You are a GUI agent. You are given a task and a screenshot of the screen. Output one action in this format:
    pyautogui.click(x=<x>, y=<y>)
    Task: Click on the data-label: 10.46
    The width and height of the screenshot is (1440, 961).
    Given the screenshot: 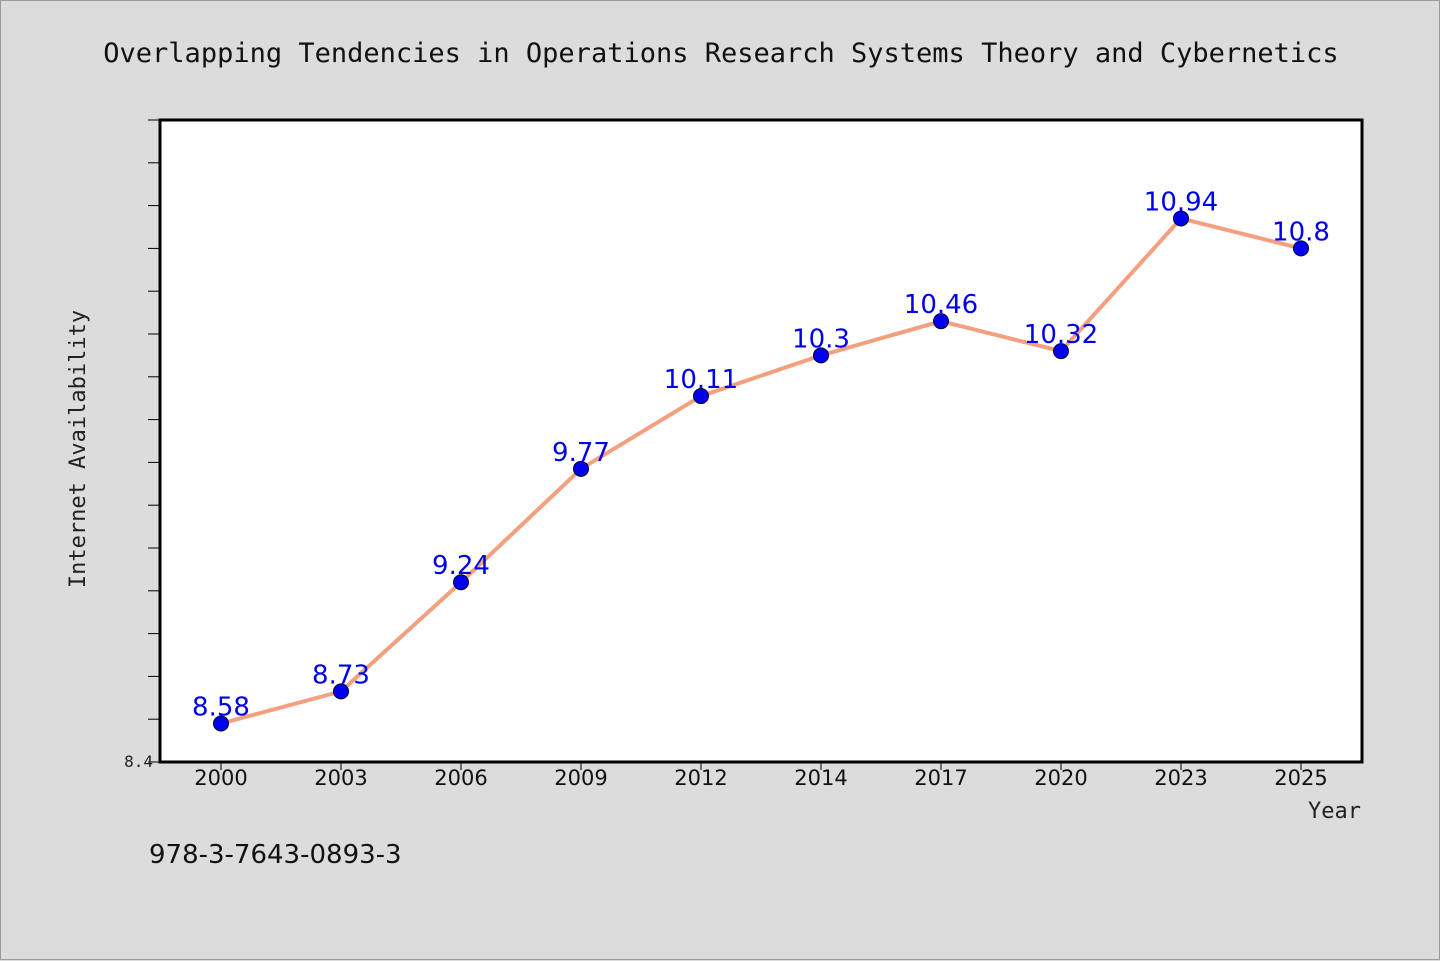 What is the action you would take?
    pyautogui.click(x=941, y=305)
    